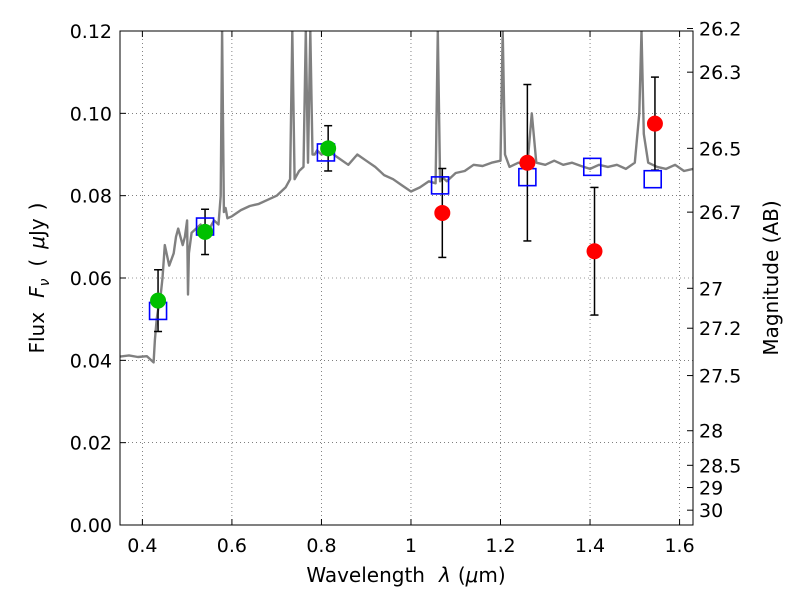 This screenshot has width=800, height=600. What do you see at coordinates (91, 444) in the screenshot?
I see `y-tick-label: 0.02` at bounding box center [91, 444].